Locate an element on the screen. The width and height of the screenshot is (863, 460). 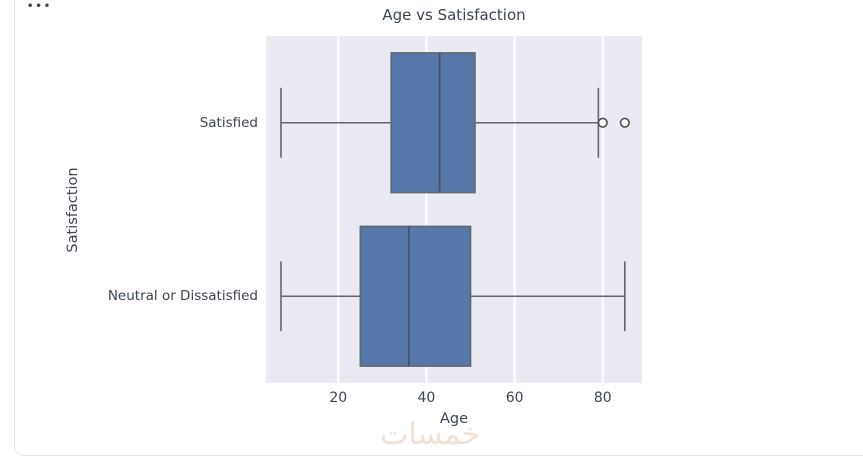
x-axis-label: Age is located at coordinates (454, 419).